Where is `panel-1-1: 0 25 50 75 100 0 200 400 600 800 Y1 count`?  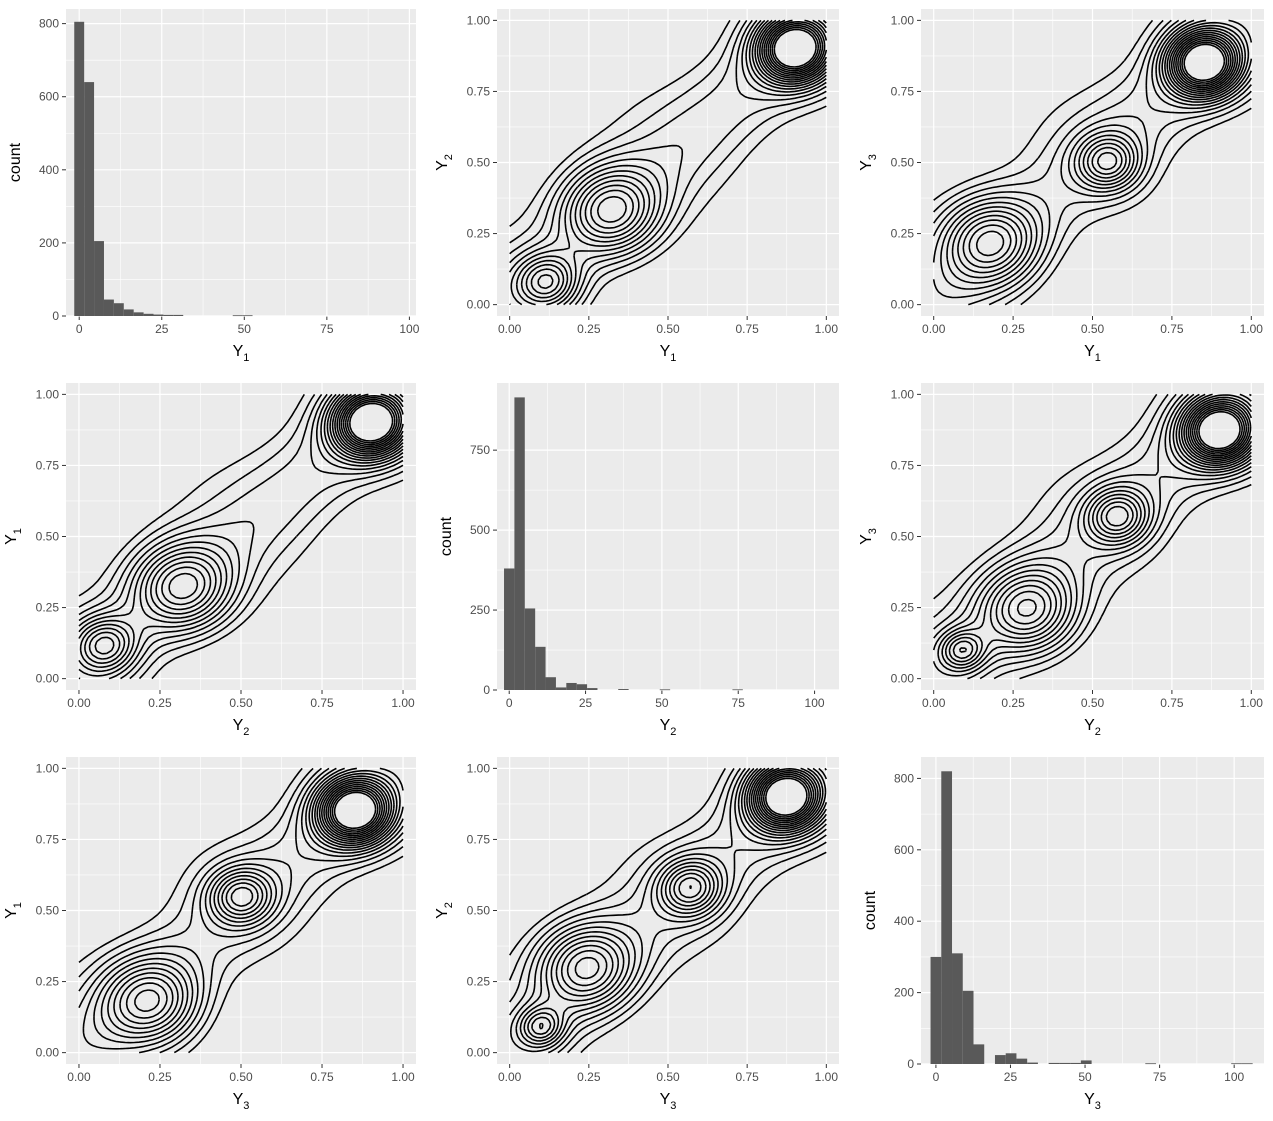
panel-1-1: 0 25 50 75 100 0 200 400 600 800 Y1 count is located at coordinates (213, 186).